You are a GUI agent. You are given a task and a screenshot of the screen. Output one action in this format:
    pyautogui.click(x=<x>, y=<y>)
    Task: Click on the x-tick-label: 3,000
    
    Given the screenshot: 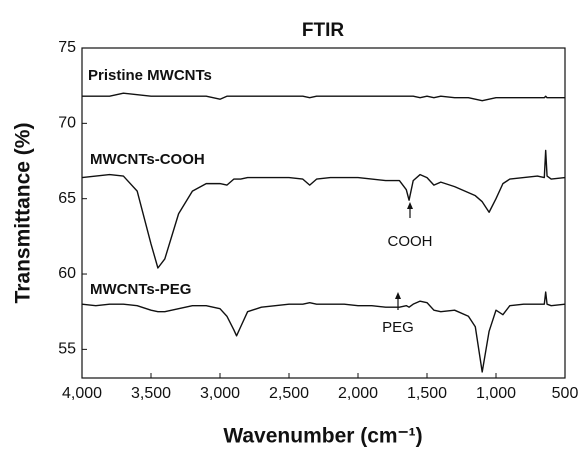 What is the action you would take?
    pyautogui.click(x=220, y=393)
    